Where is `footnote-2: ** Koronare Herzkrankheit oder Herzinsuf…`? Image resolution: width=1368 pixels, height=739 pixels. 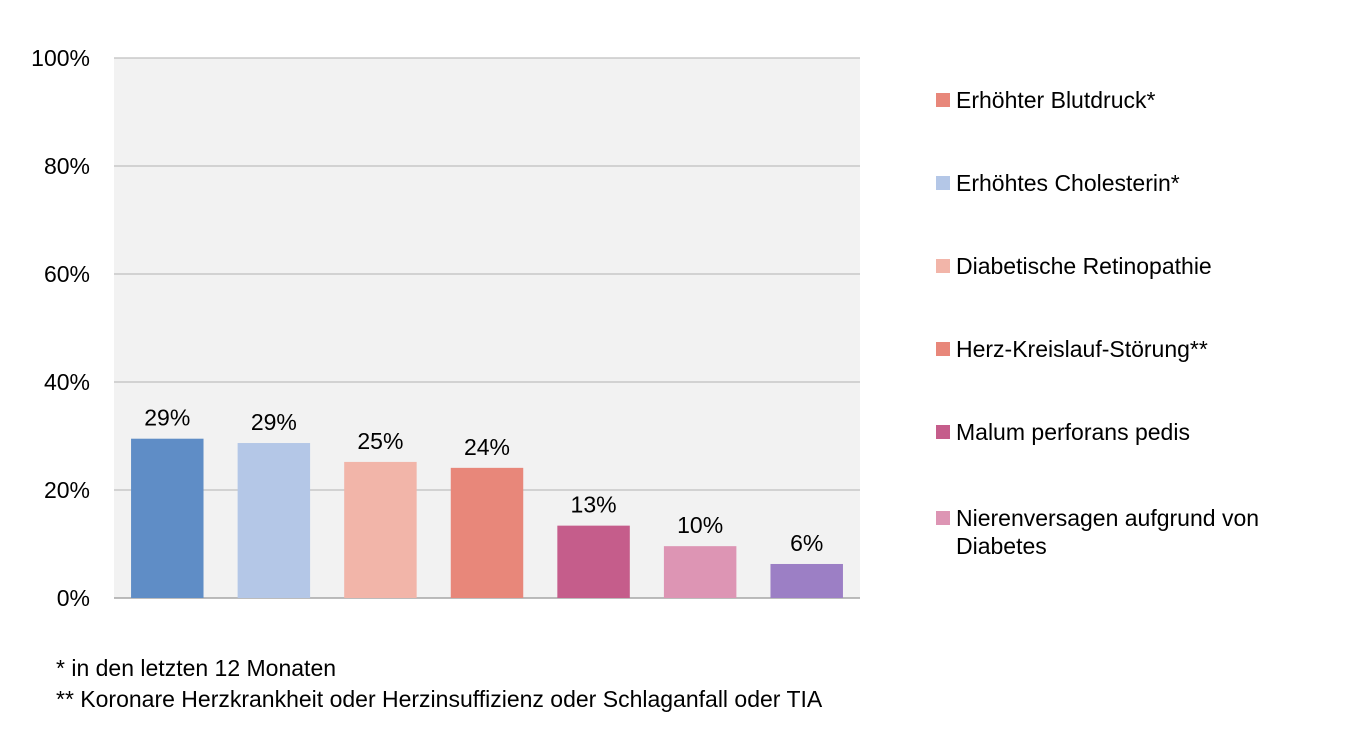
footnote-2: ** Koronare Herzkrankheit oder Herzinsuf… is located at coordinates (439, 699).